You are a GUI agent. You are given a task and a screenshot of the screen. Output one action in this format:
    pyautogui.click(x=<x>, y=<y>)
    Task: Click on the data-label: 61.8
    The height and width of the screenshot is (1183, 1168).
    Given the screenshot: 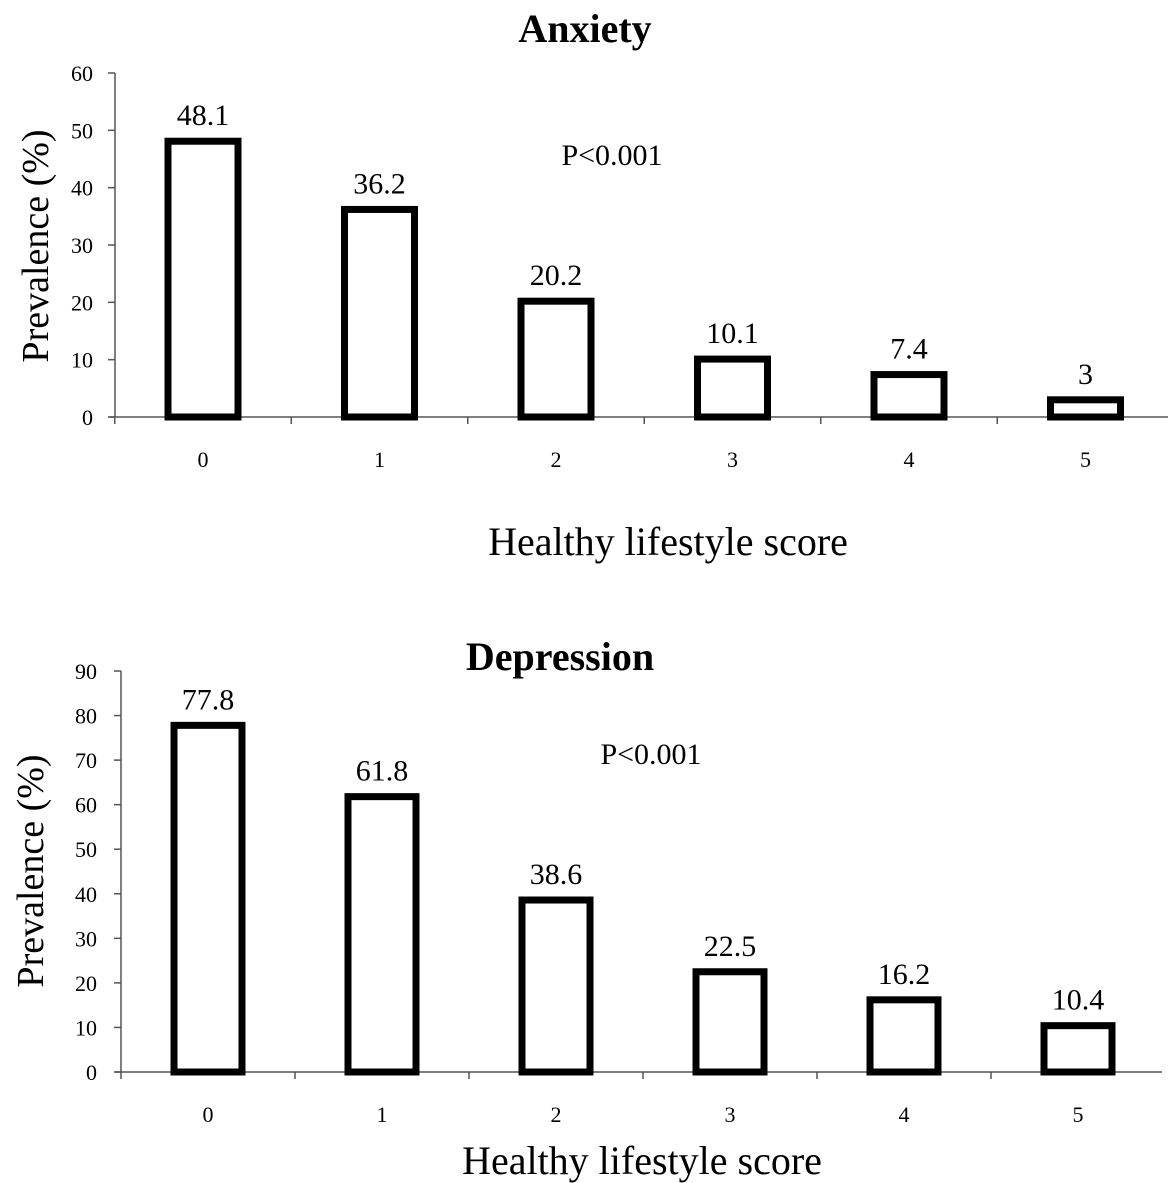 What is the action you would take?
    pyautogui.click(x=382, y=771)
    